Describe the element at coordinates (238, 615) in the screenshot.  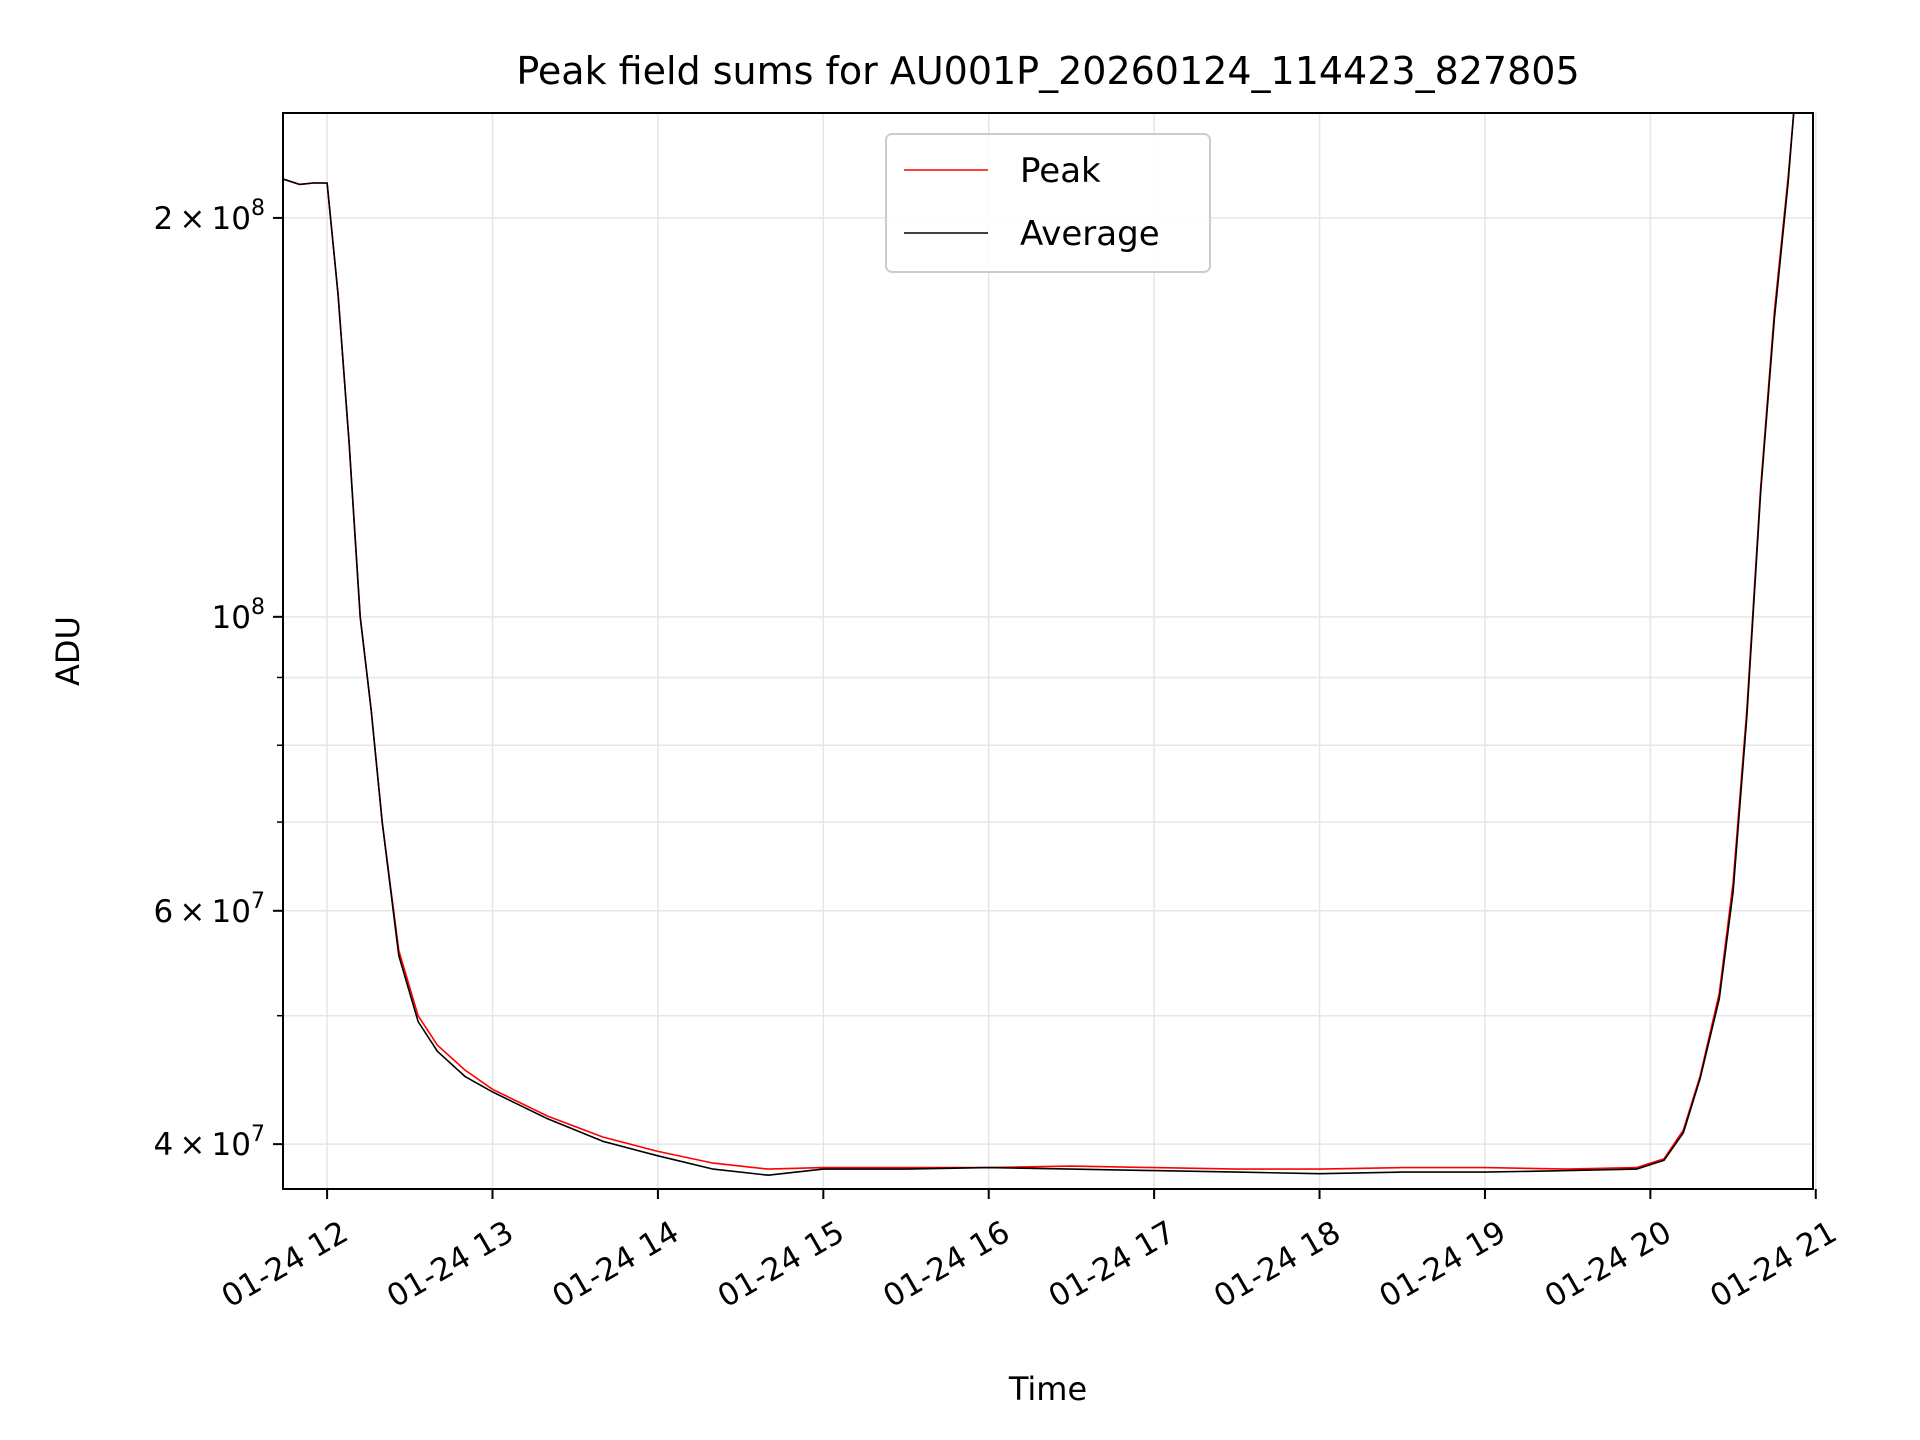
I see `y-tick-label: 108` at that location.